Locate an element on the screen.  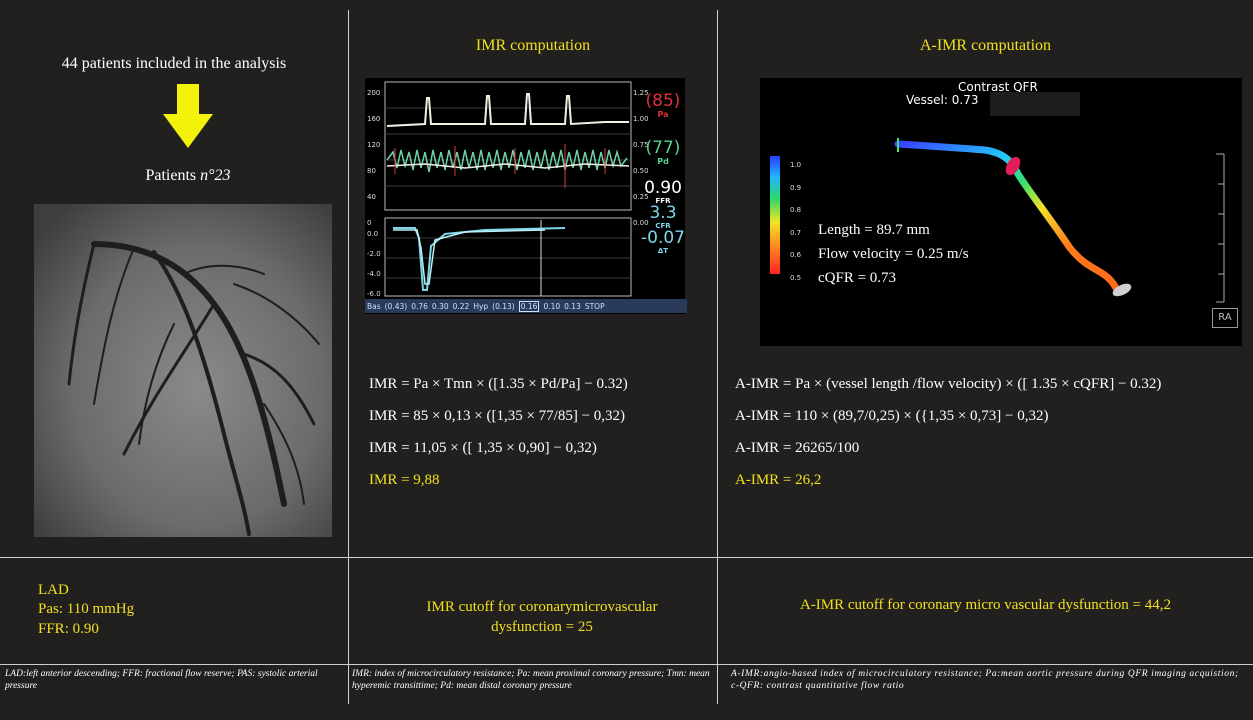
y3-tick-4: -4.0 is located at coordinates (374, 274).